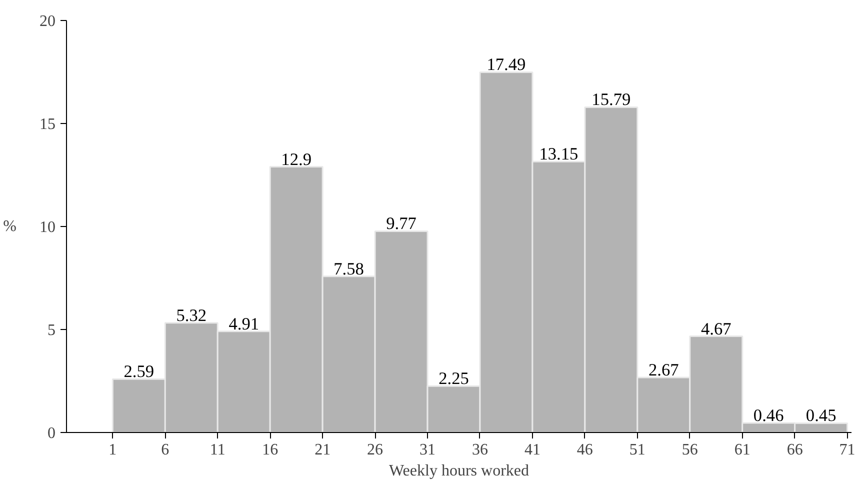  What do you see at coordinates (9, 226) in the screenshot?
I see `y-axis-title: %` at bounding box center [9, 226].